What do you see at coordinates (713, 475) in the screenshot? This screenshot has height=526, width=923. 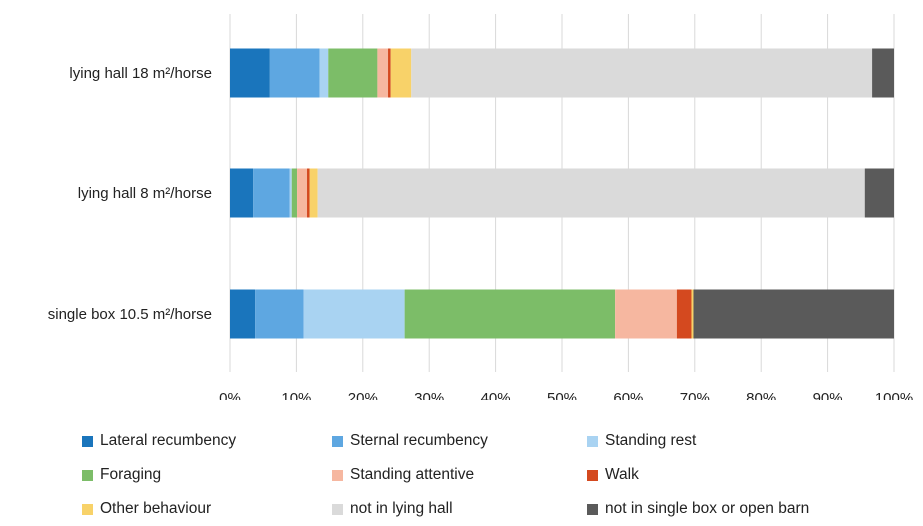 I see `legend-item: Walk` at bounding box center [713, 475].